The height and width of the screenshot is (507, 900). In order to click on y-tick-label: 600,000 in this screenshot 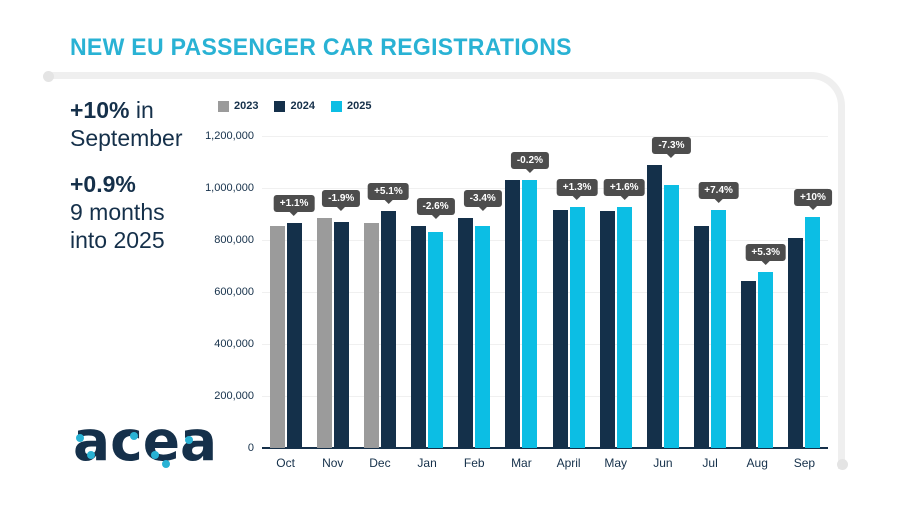, I will do `click(234, 292)`.